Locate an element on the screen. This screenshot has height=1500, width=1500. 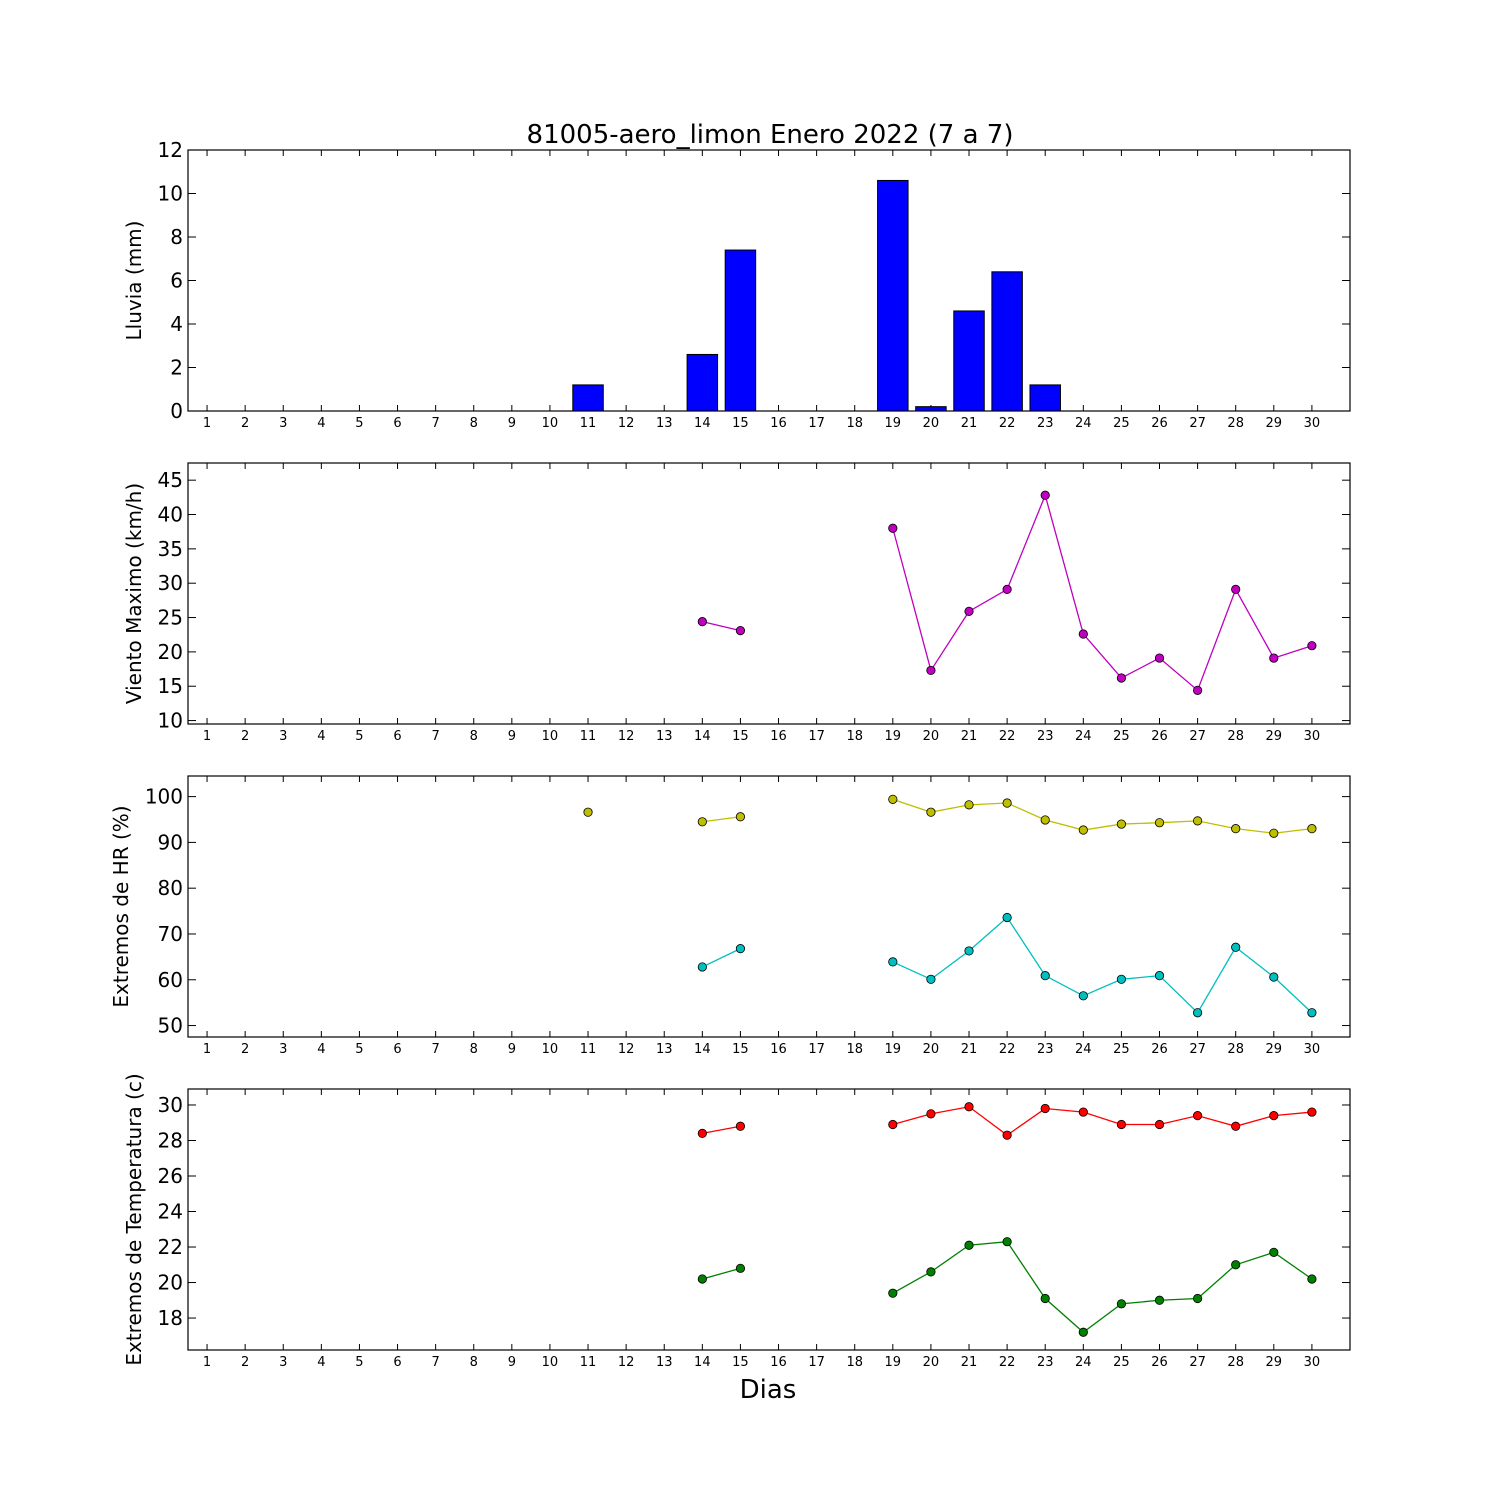
y-tick-label: 8 is located at coordinates (176, 237).